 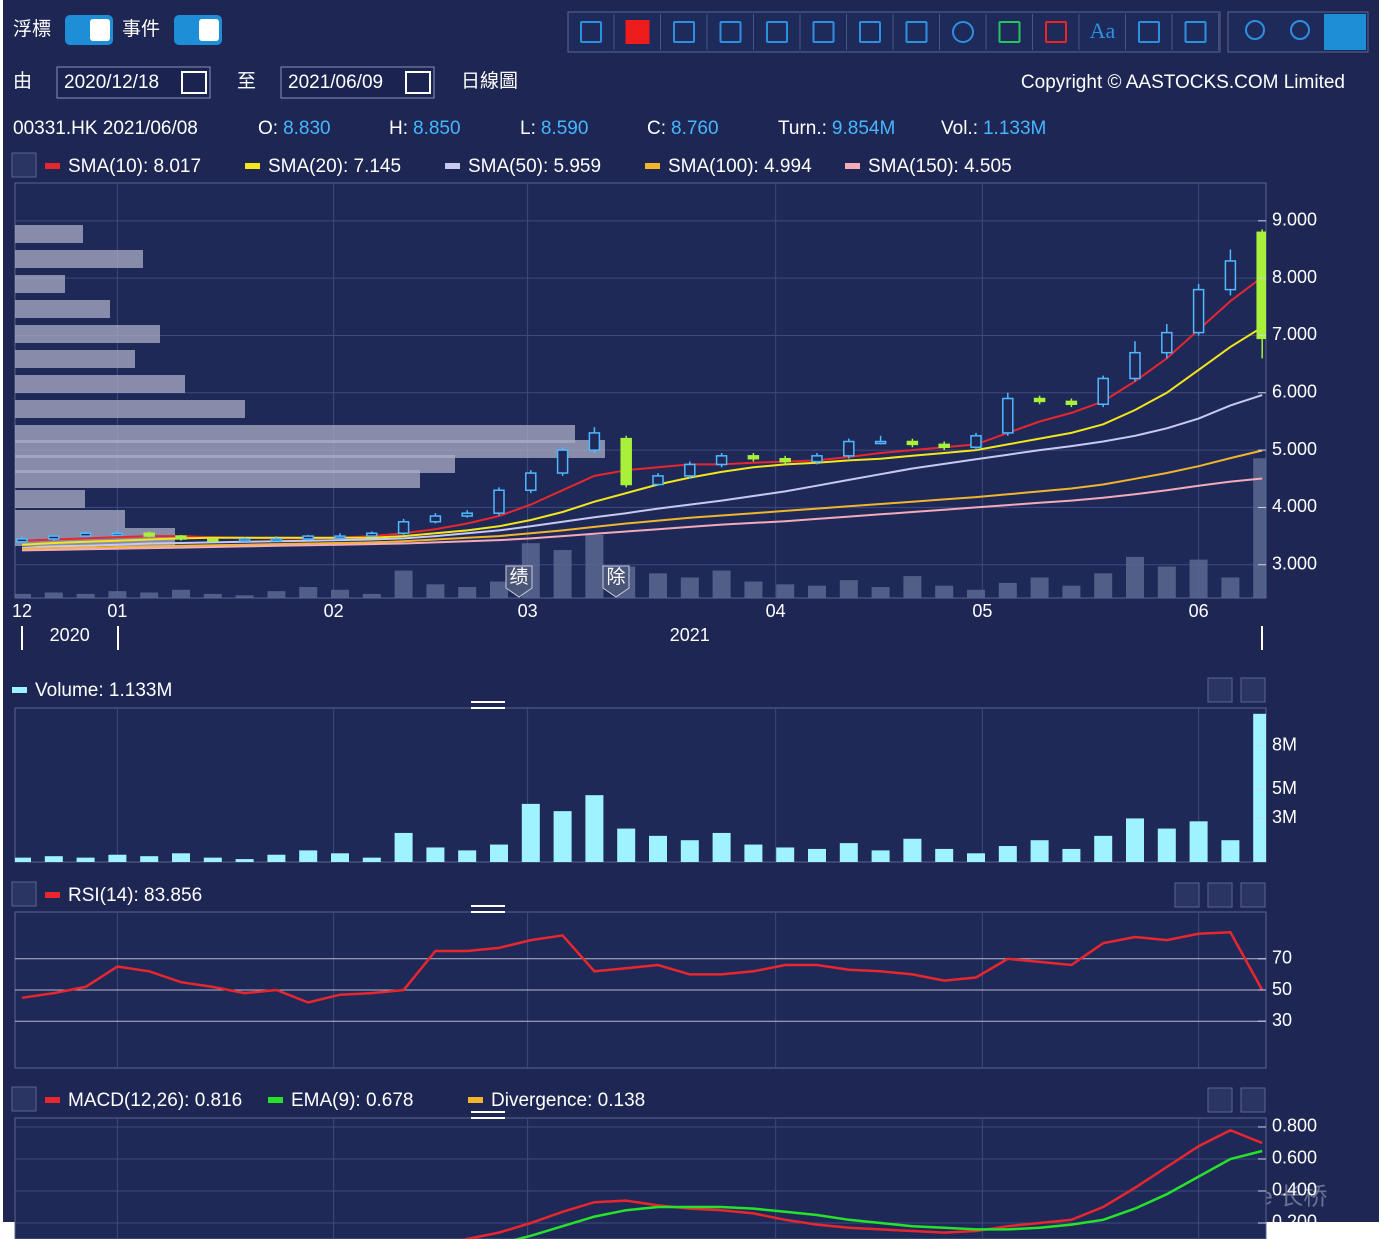 What do you see at coordinates (155, 1100) in the screenshot?
I see `legend-label: MACD(12,26): 0.816` at bounding box center [155, 1100].